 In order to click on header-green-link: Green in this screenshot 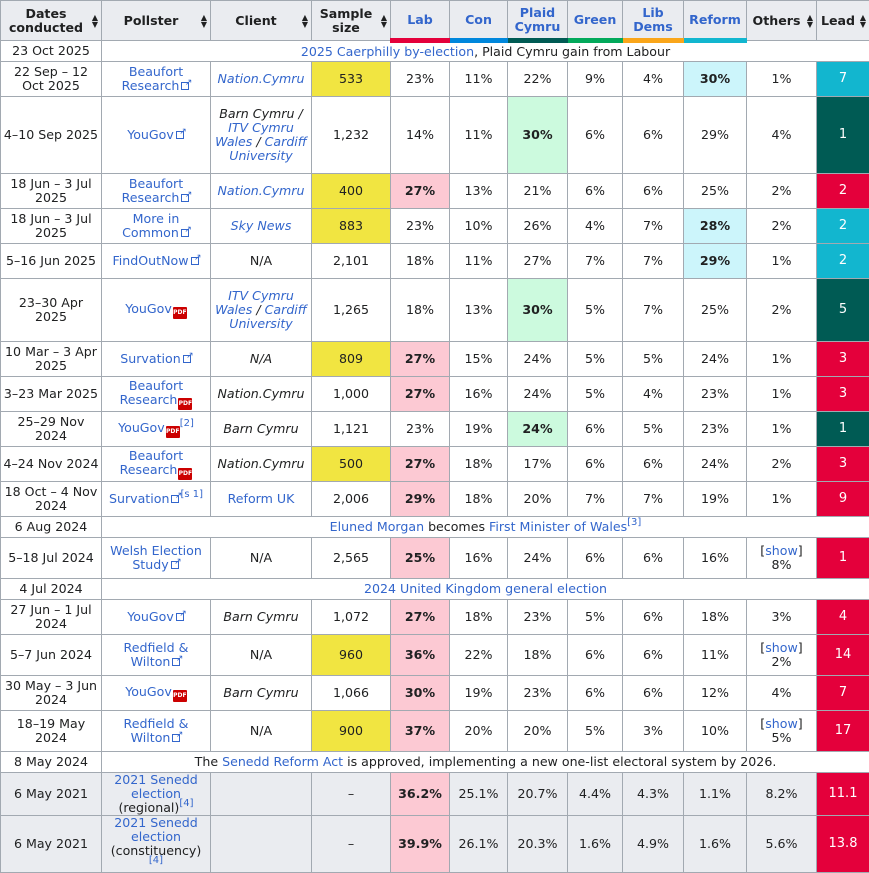, I will do `click(595, 19)`.